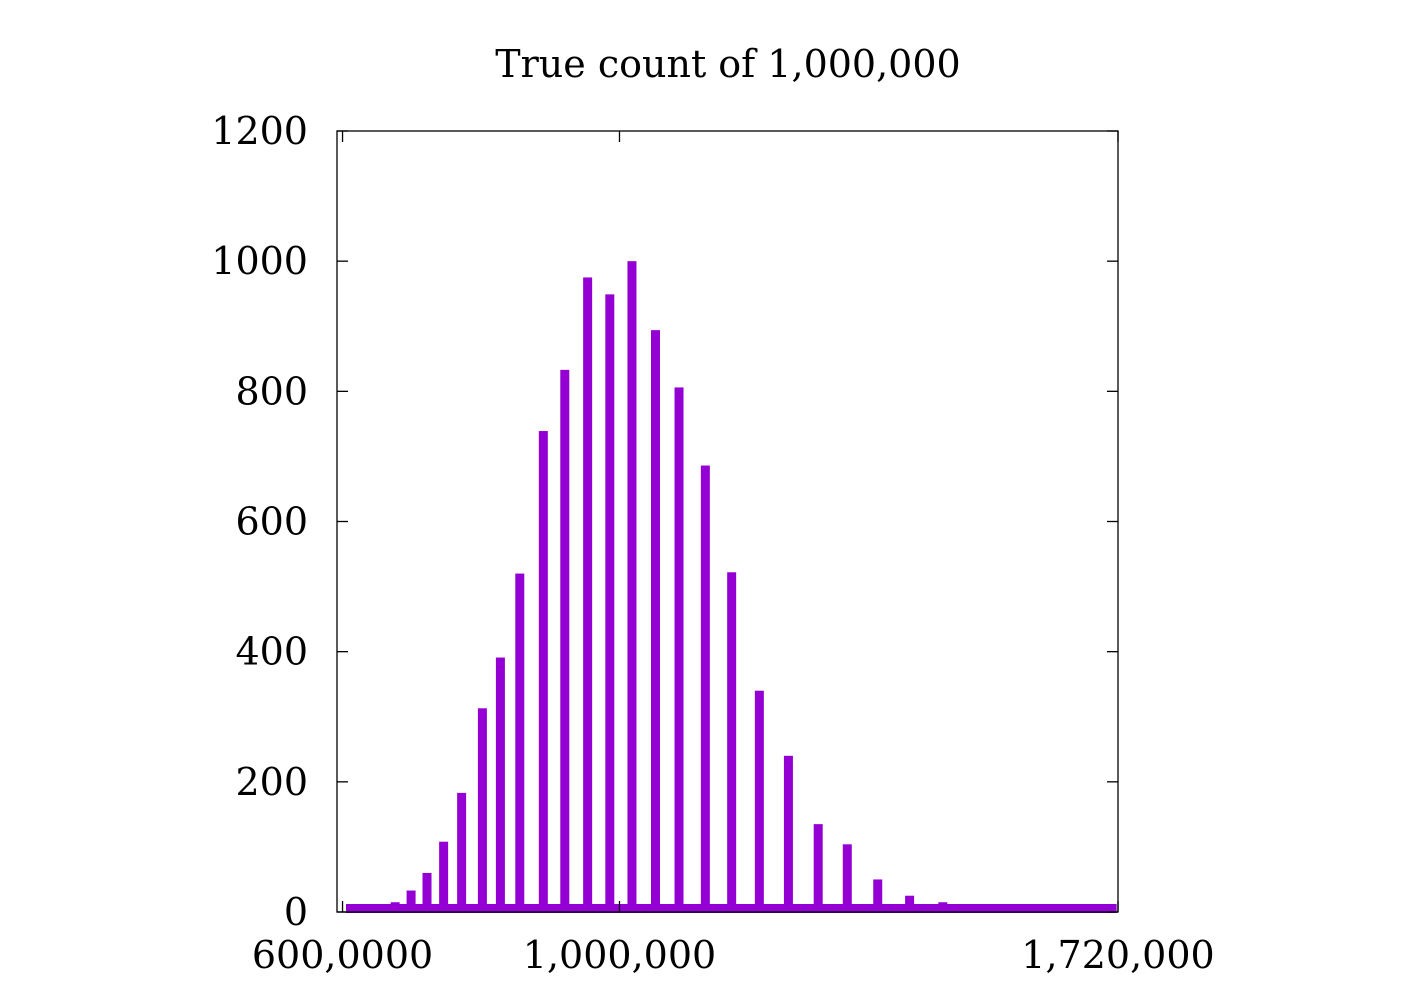 The image size is (1428, 1000). I want to click on x-tick-label: 600,0000, so click(342, 955).